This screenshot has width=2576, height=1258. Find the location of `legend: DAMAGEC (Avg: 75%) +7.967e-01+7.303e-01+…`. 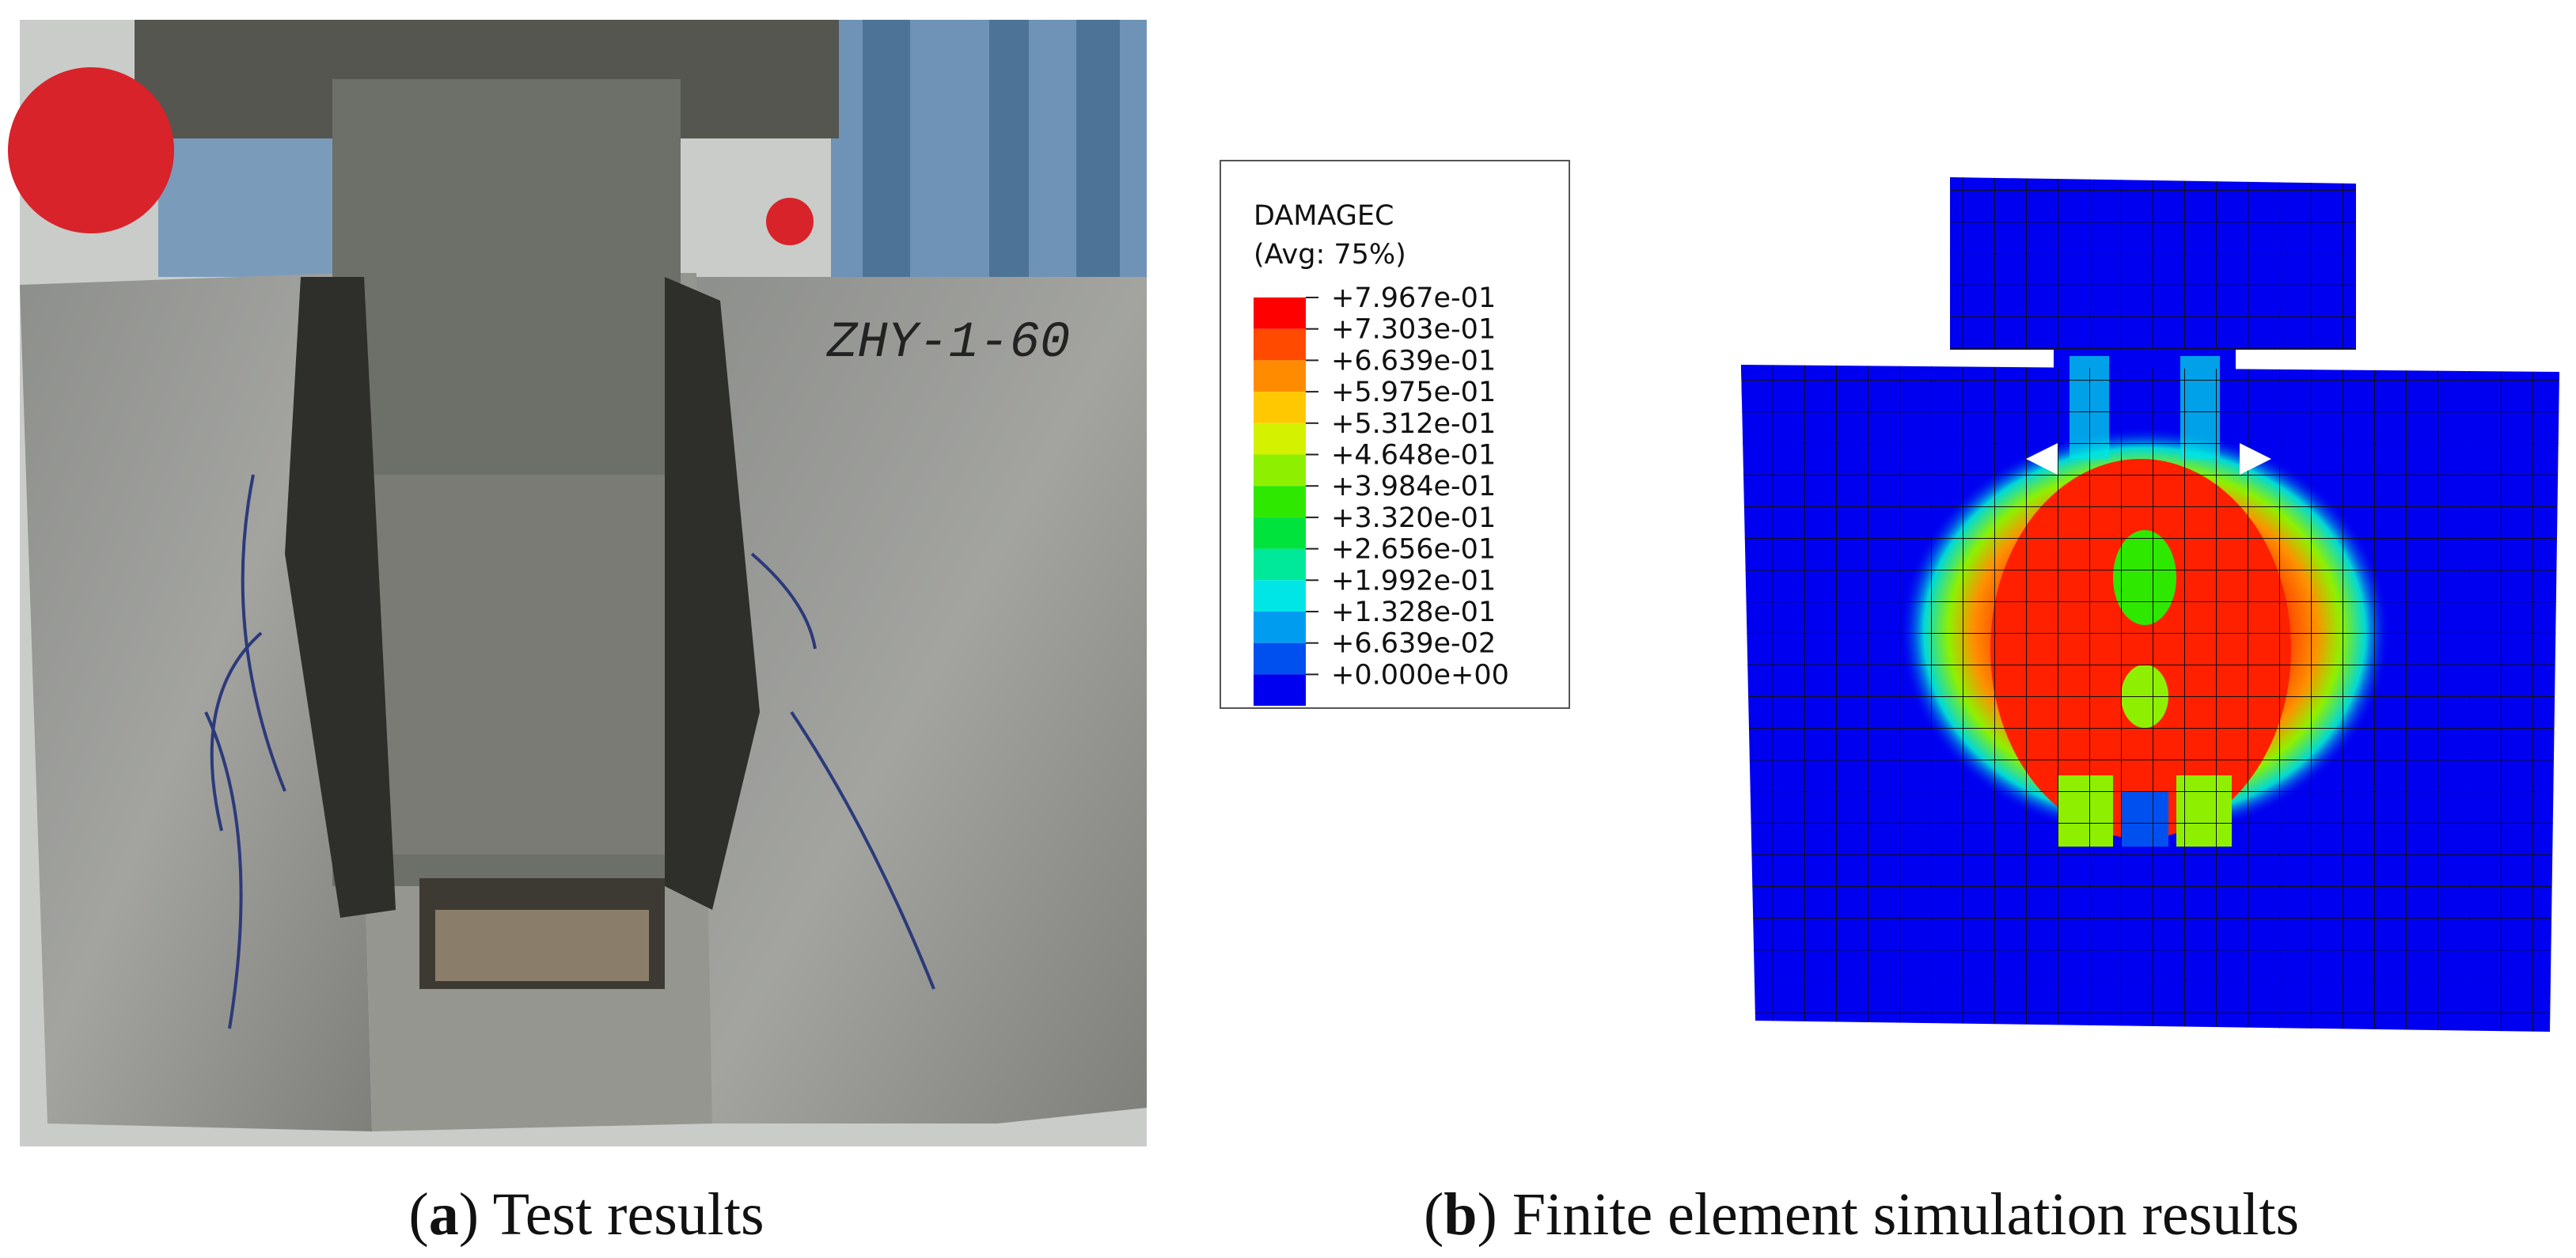

legend: DAMAGEC (Avg: 75%) +7.967e-01+7.303e-01+… is located at coordinates (1395, 434).